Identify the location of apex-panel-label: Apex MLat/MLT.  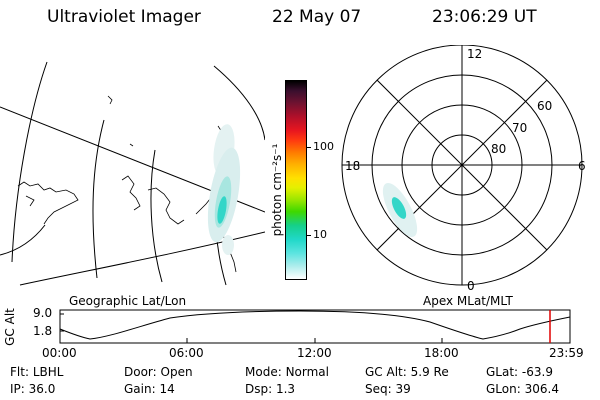
(468, 301).